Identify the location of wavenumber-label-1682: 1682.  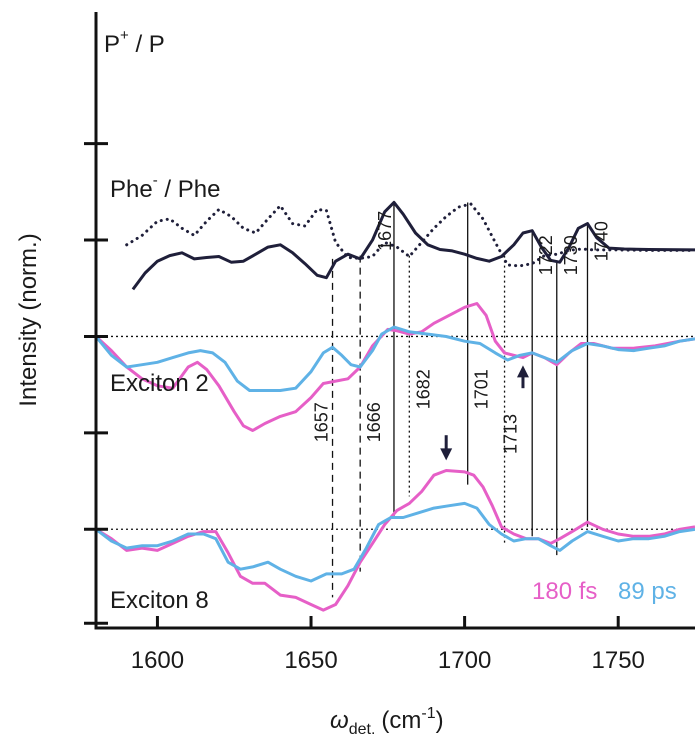
(423, 389).